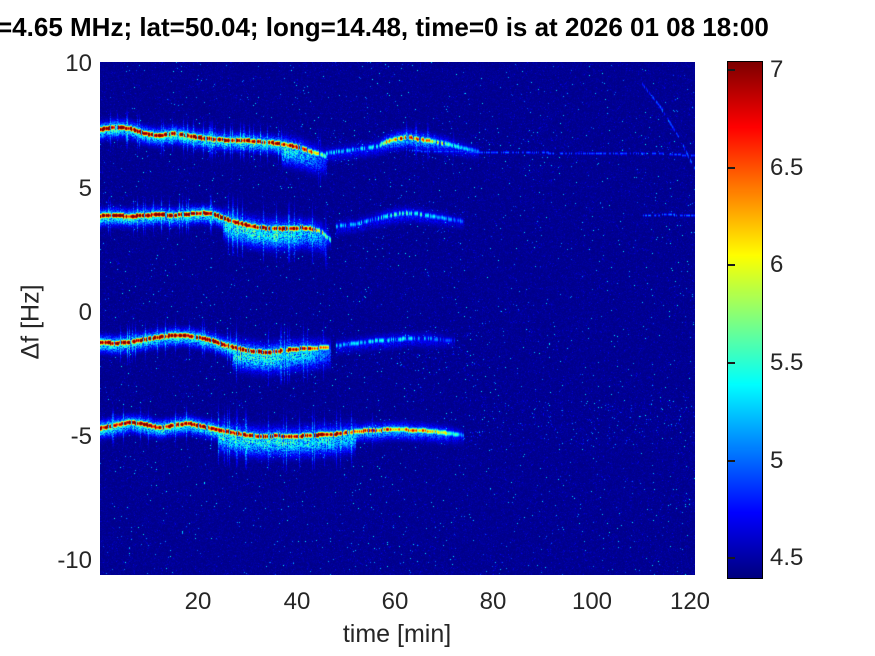 This screenshot has width=875, height=656. I want to click on y-tick-label--10: -10, so click(74, 560).